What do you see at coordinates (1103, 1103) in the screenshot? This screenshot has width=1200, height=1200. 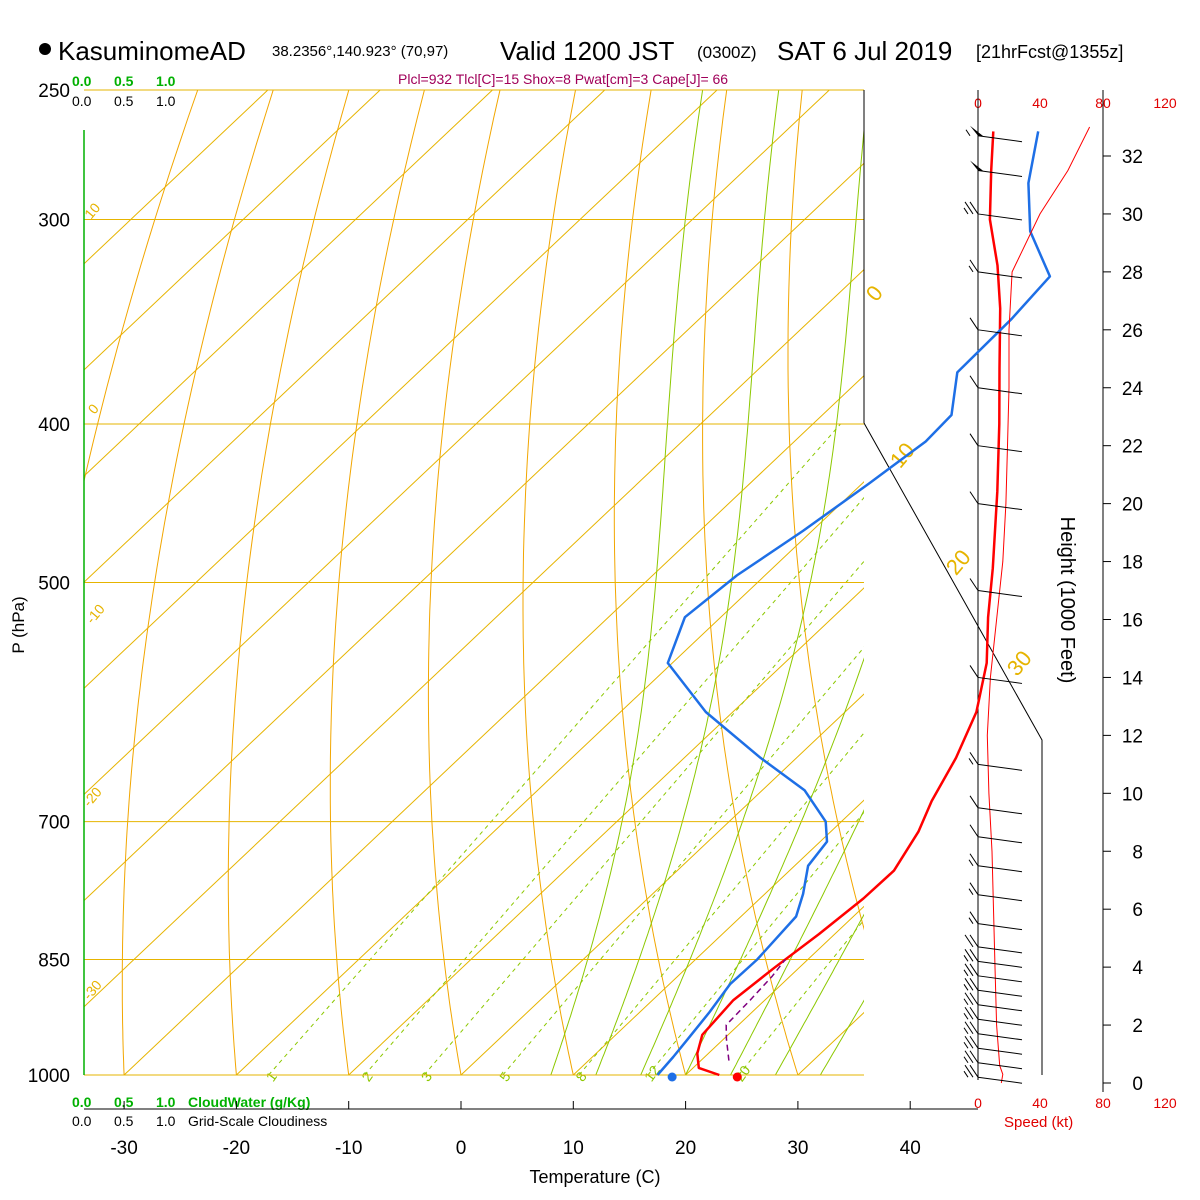 I see `speed-tick-bottom-2: 80` at bounding box center [1103, 1103].